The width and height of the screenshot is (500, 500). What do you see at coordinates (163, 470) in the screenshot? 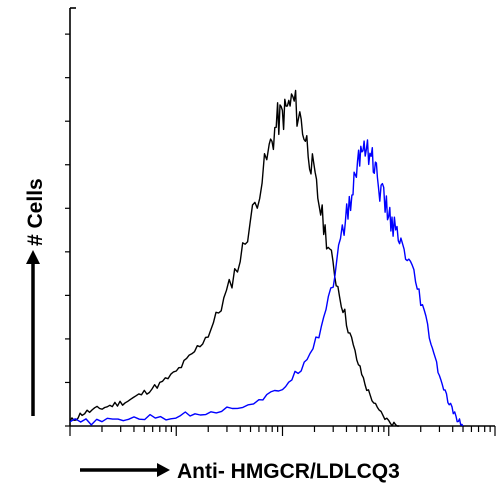
I see `x-arrow-head-icon` at bounding box center [163, 470].